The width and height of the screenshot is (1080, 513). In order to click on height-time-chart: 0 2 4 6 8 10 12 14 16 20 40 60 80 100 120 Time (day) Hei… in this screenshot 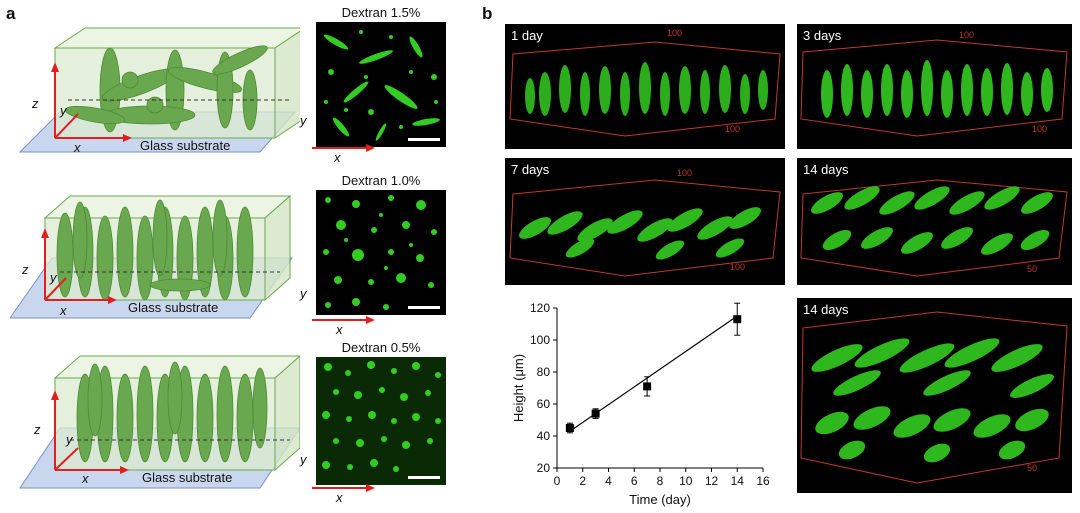, I will do `click(640, 404)`.